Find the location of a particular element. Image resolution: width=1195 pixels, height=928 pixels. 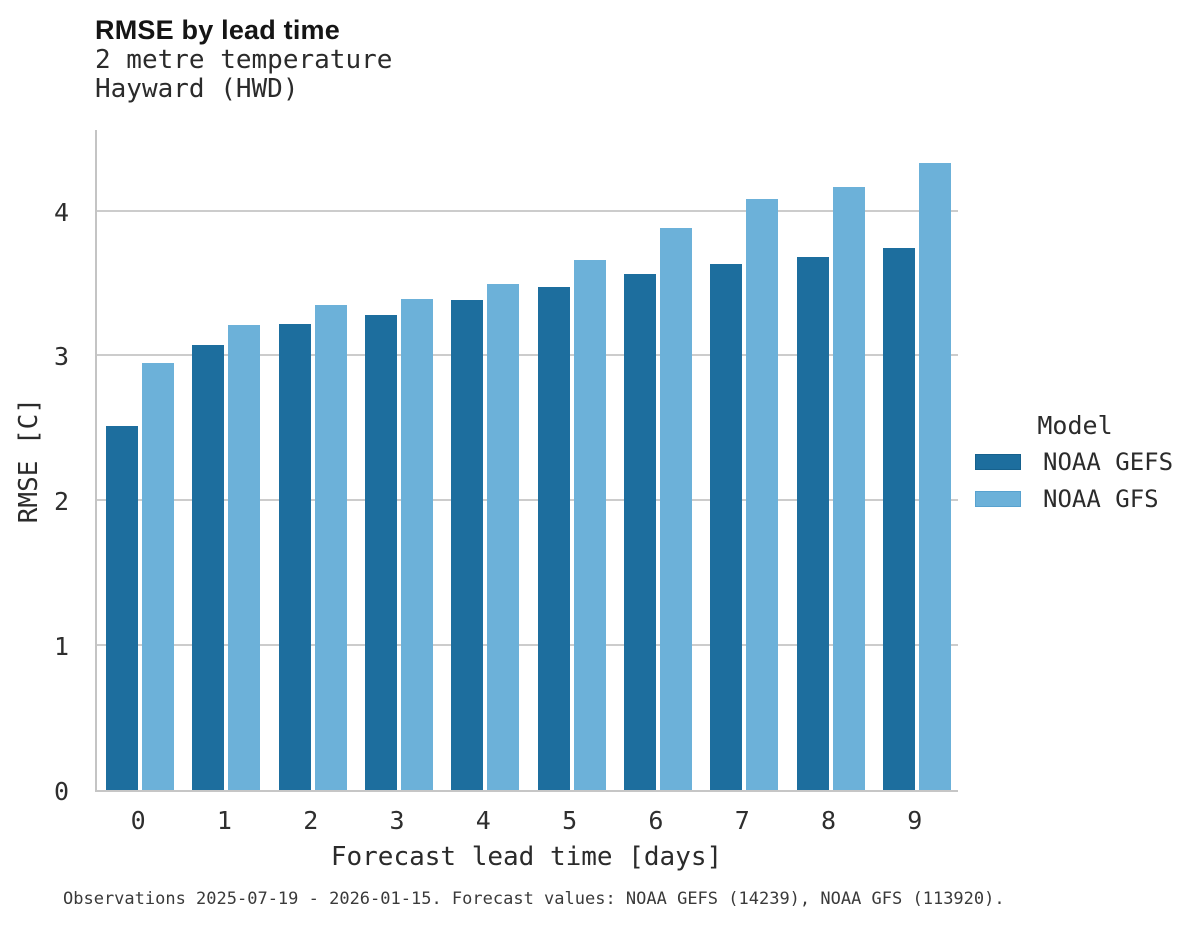

x-tick-2: 2 is located at coordinates (311, 820).